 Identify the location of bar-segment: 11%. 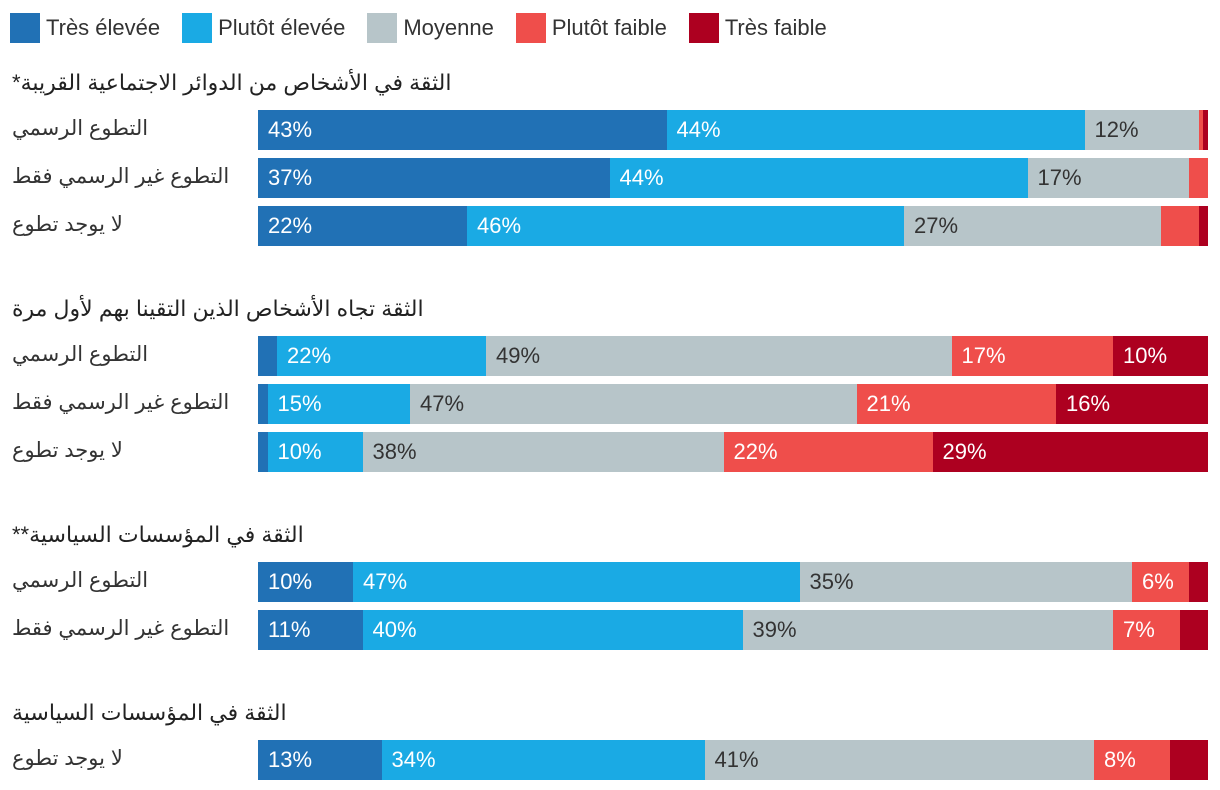
(310, 630).